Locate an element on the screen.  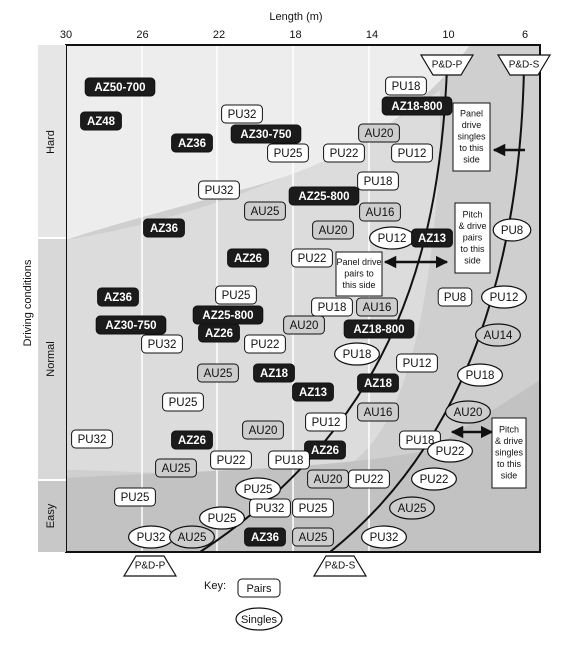
annotation-text: pairs to is located at coordinates (359, 273).